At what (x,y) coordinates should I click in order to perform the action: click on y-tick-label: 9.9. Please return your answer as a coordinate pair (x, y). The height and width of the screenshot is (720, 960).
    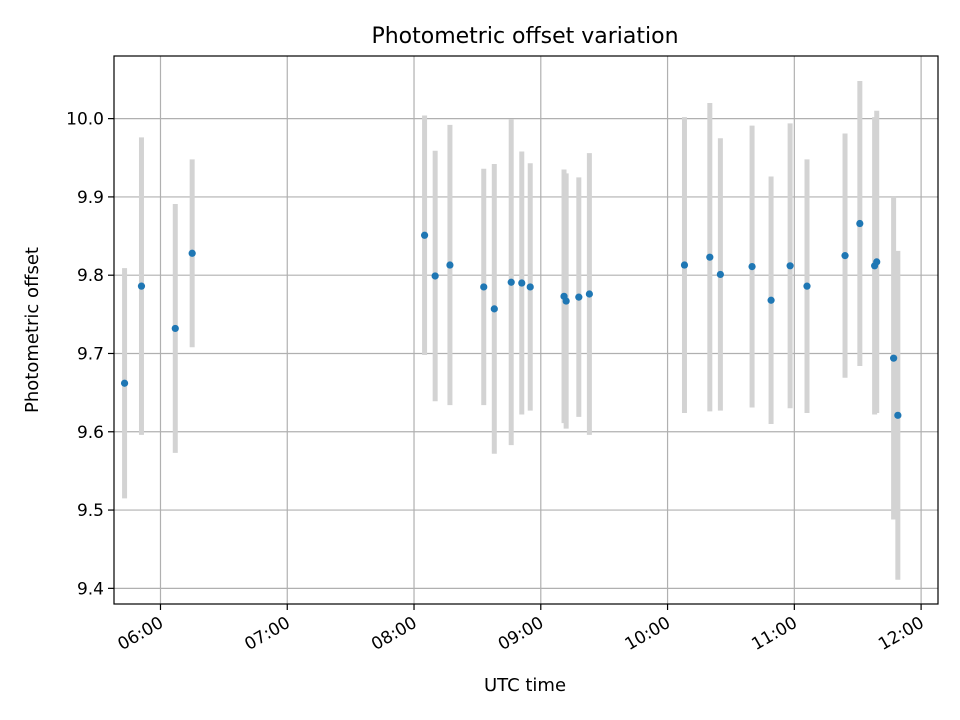
    Looking at the image, I should click on (90, 198).